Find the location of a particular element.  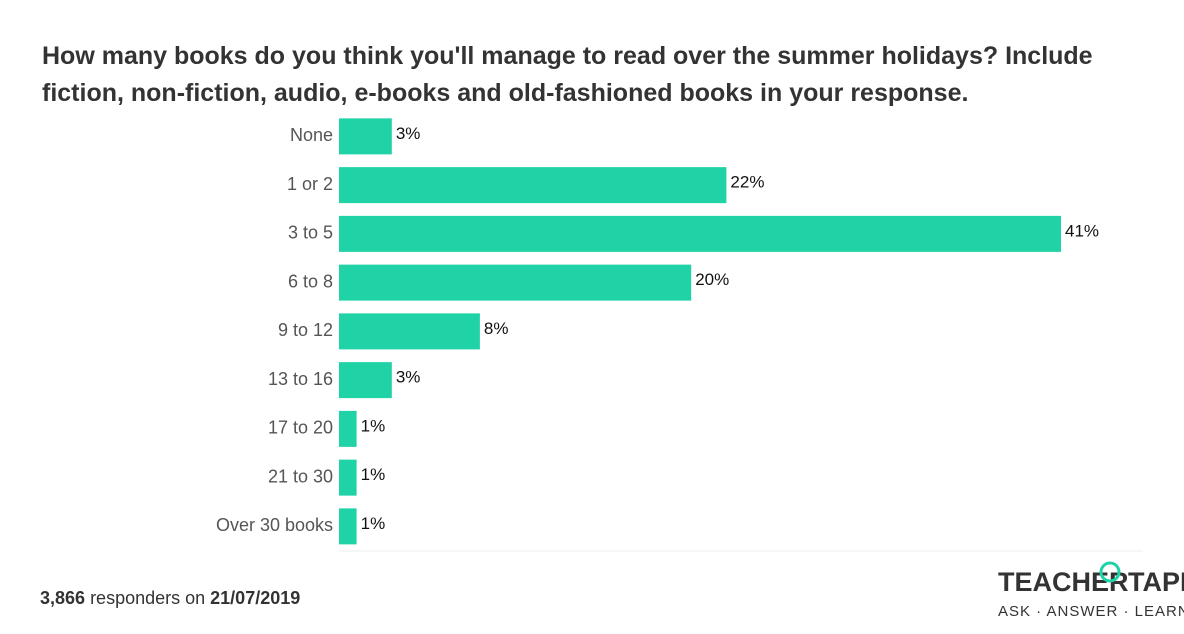

value-label: 22% is located at coordinates (747, 182).